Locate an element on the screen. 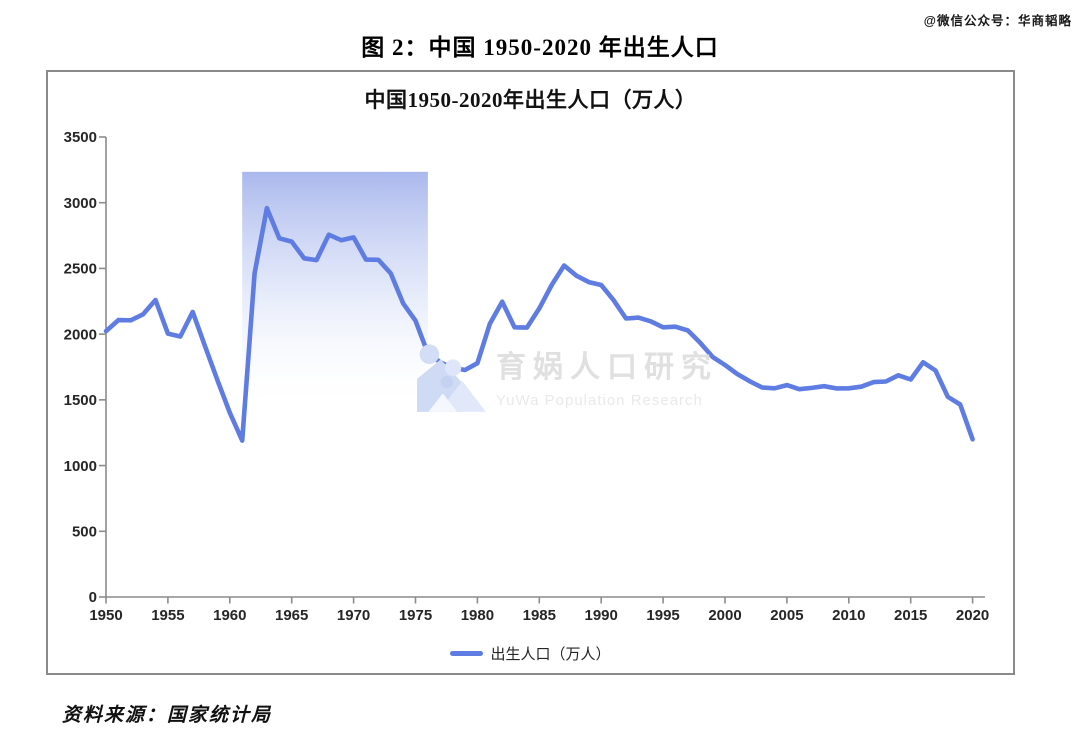 The height and width of the screenshot is (754, 1080). svg-text: 0 is located at coordinates (93, 597).